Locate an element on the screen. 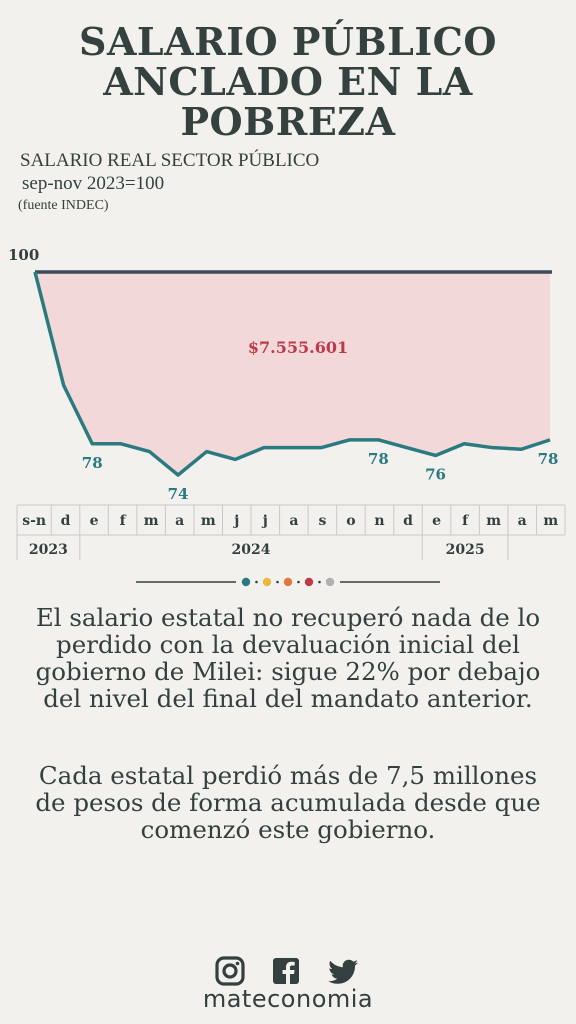 This screenshot has height=1024, width=576. social-icons is located at coordinates (288, 973).